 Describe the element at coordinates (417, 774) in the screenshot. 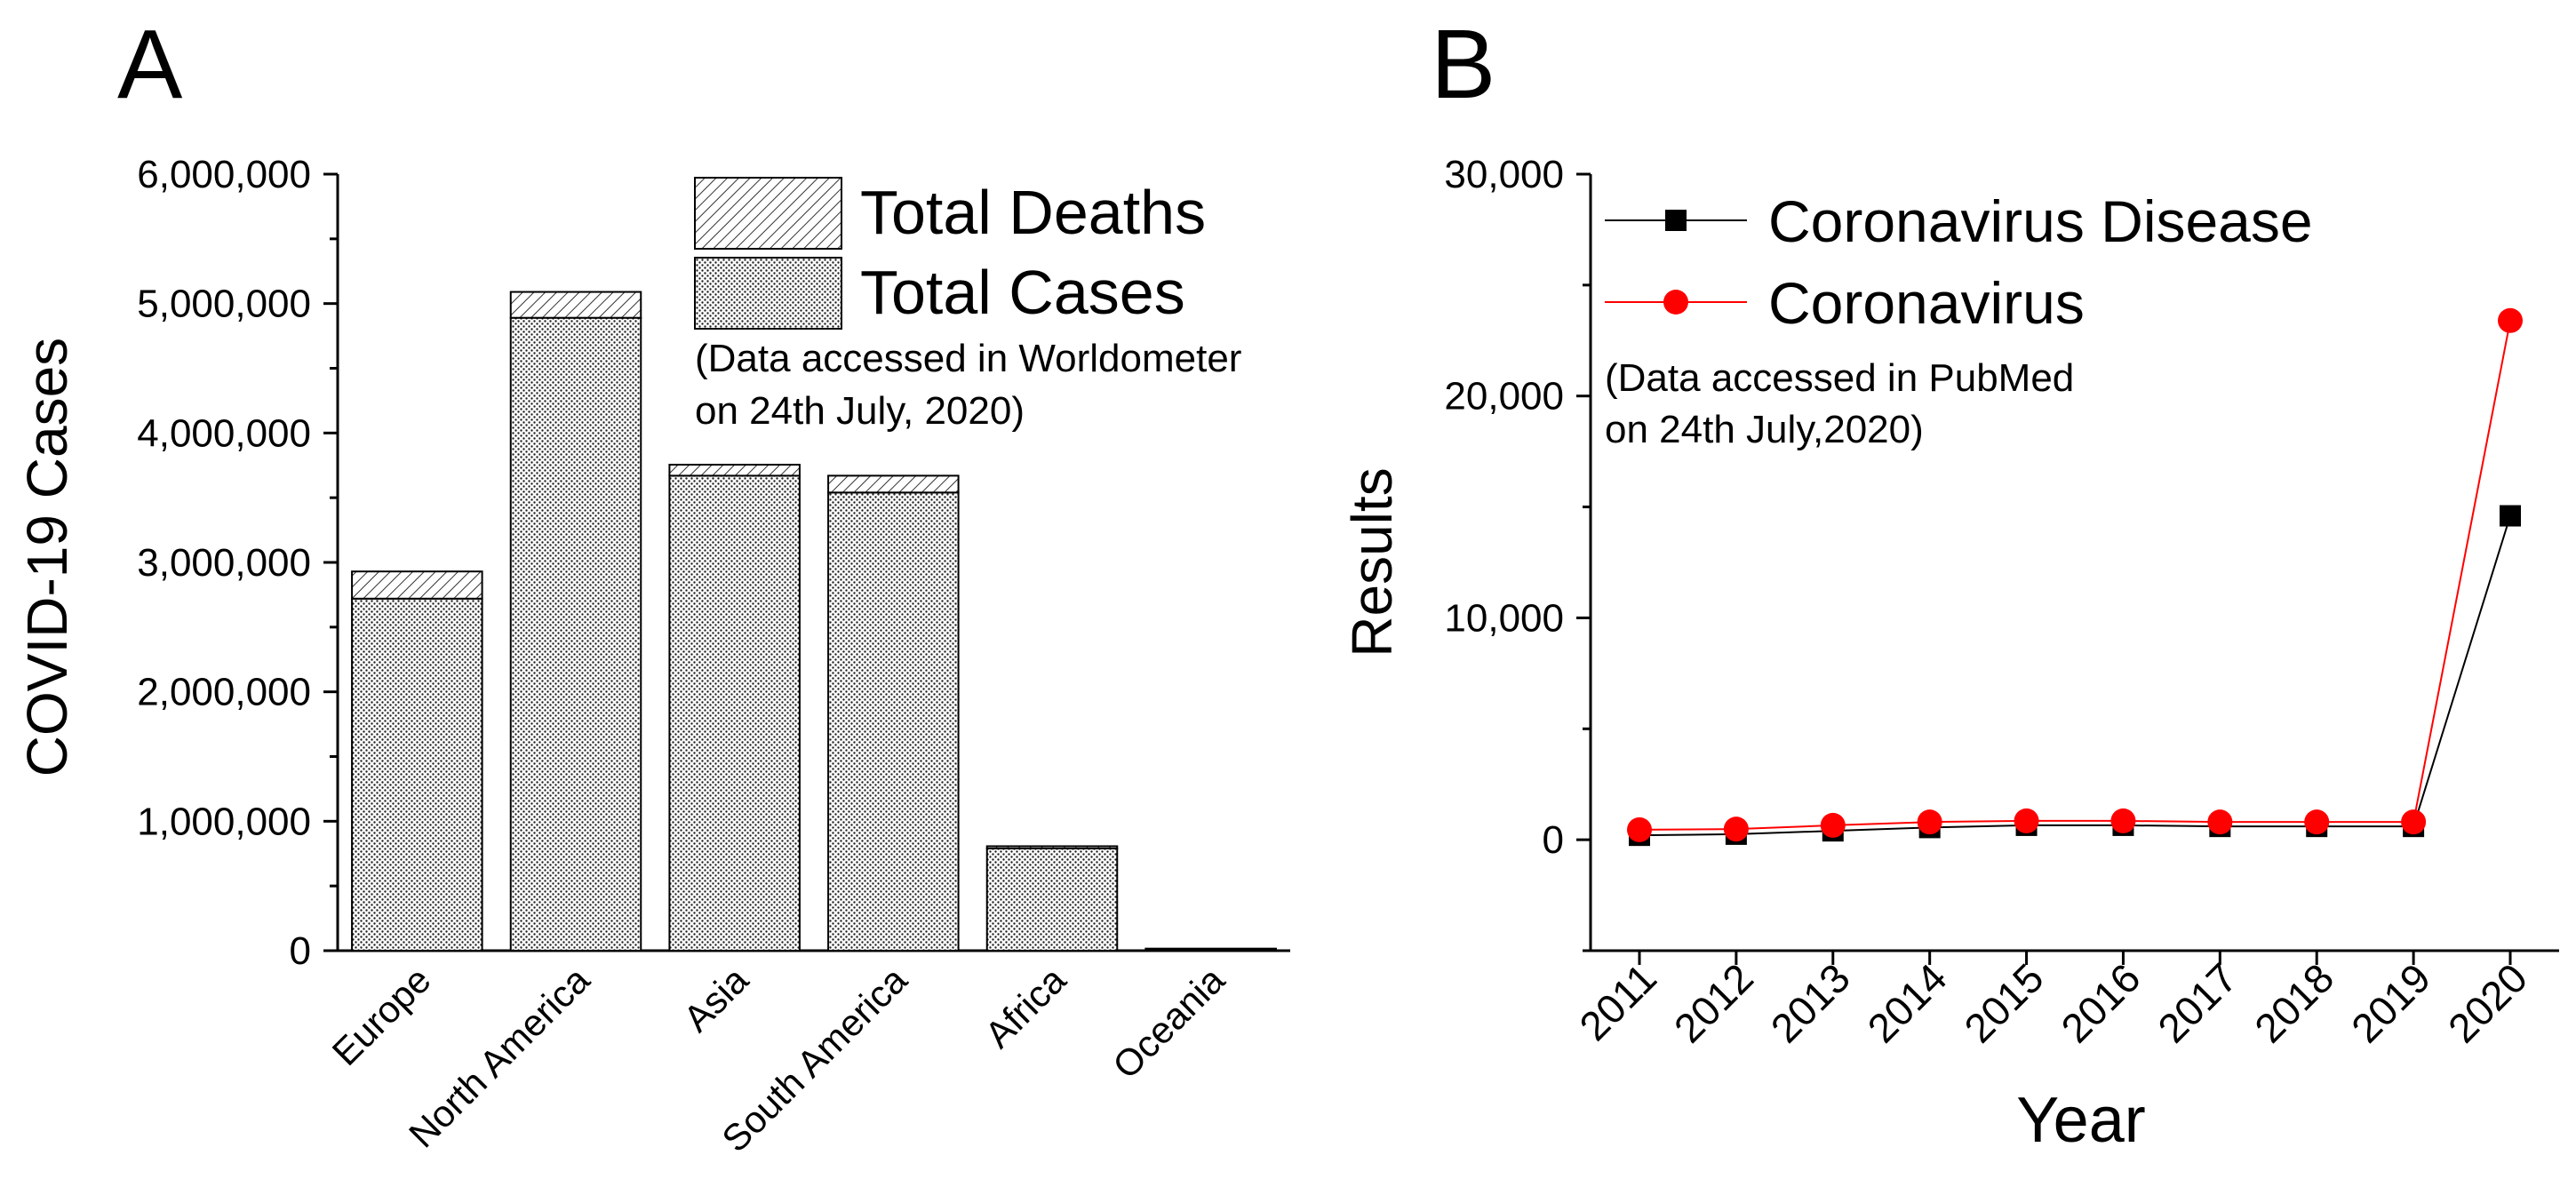

I see `bar-total-cases-europe` at that location.